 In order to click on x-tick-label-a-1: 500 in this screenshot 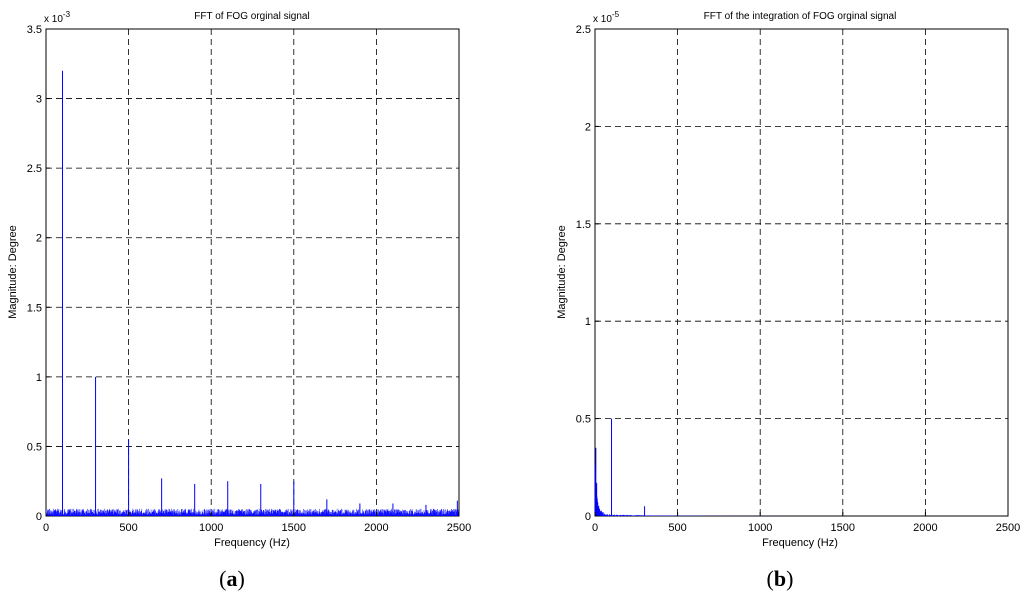, I will do `click(128, 528)`.